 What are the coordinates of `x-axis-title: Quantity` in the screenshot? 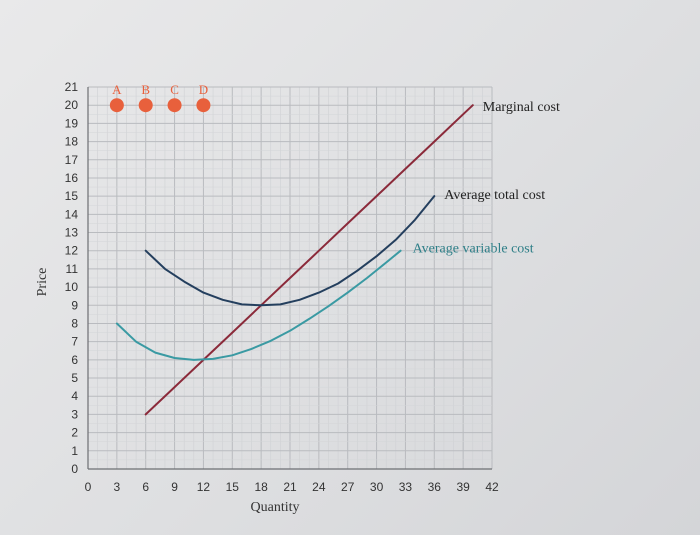 It's located at (275, 507).